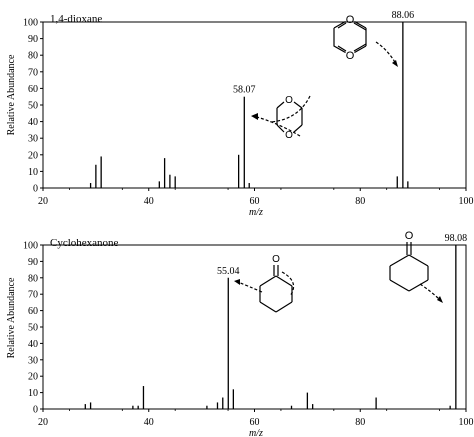 Image resolution: width=474 pixels, height=437 pixels. Describe the element at coordinates (76, 19) in the screenshot. I see `panel-title: 1,4-dioxane` at that location.